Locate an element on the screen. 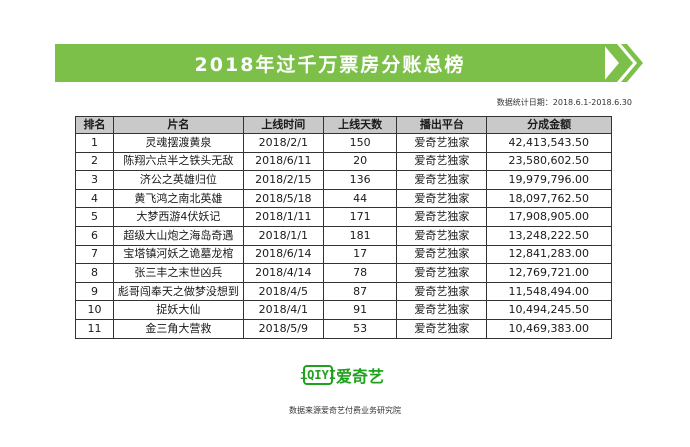 Image resolution: width=690 pixels, height=447 pixels. revenue-cell: 42,413,543.50 is located at coordinates (549, 143).